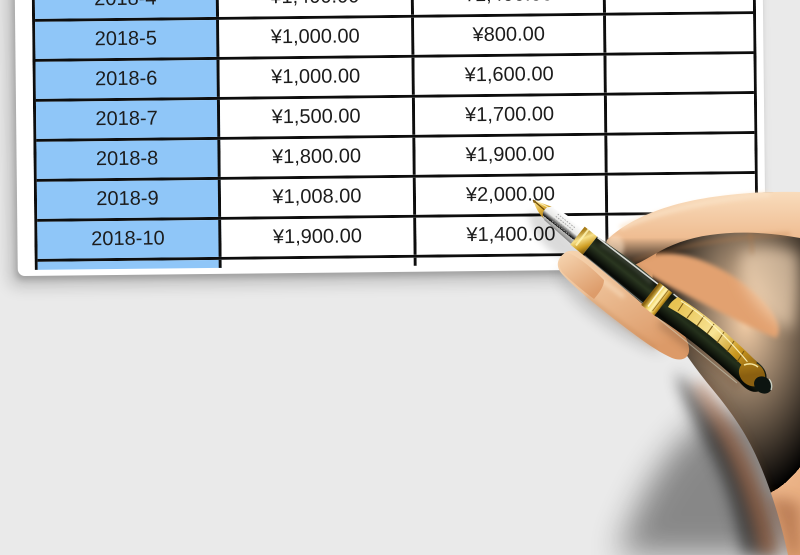  Describe the element at coordinates (510, 75) in the screenshot. I see `amount-cell: ¥1,600.00` at that location.